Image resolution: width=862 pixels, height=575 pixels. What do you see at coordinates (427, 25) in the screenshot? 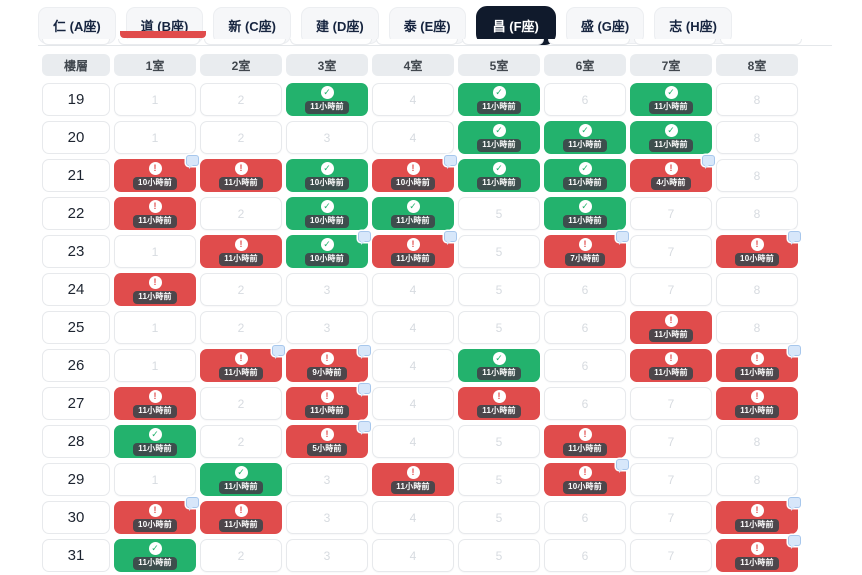
I see `tab-block-E: 泰 (E座)` at bounding box center [427, 25].